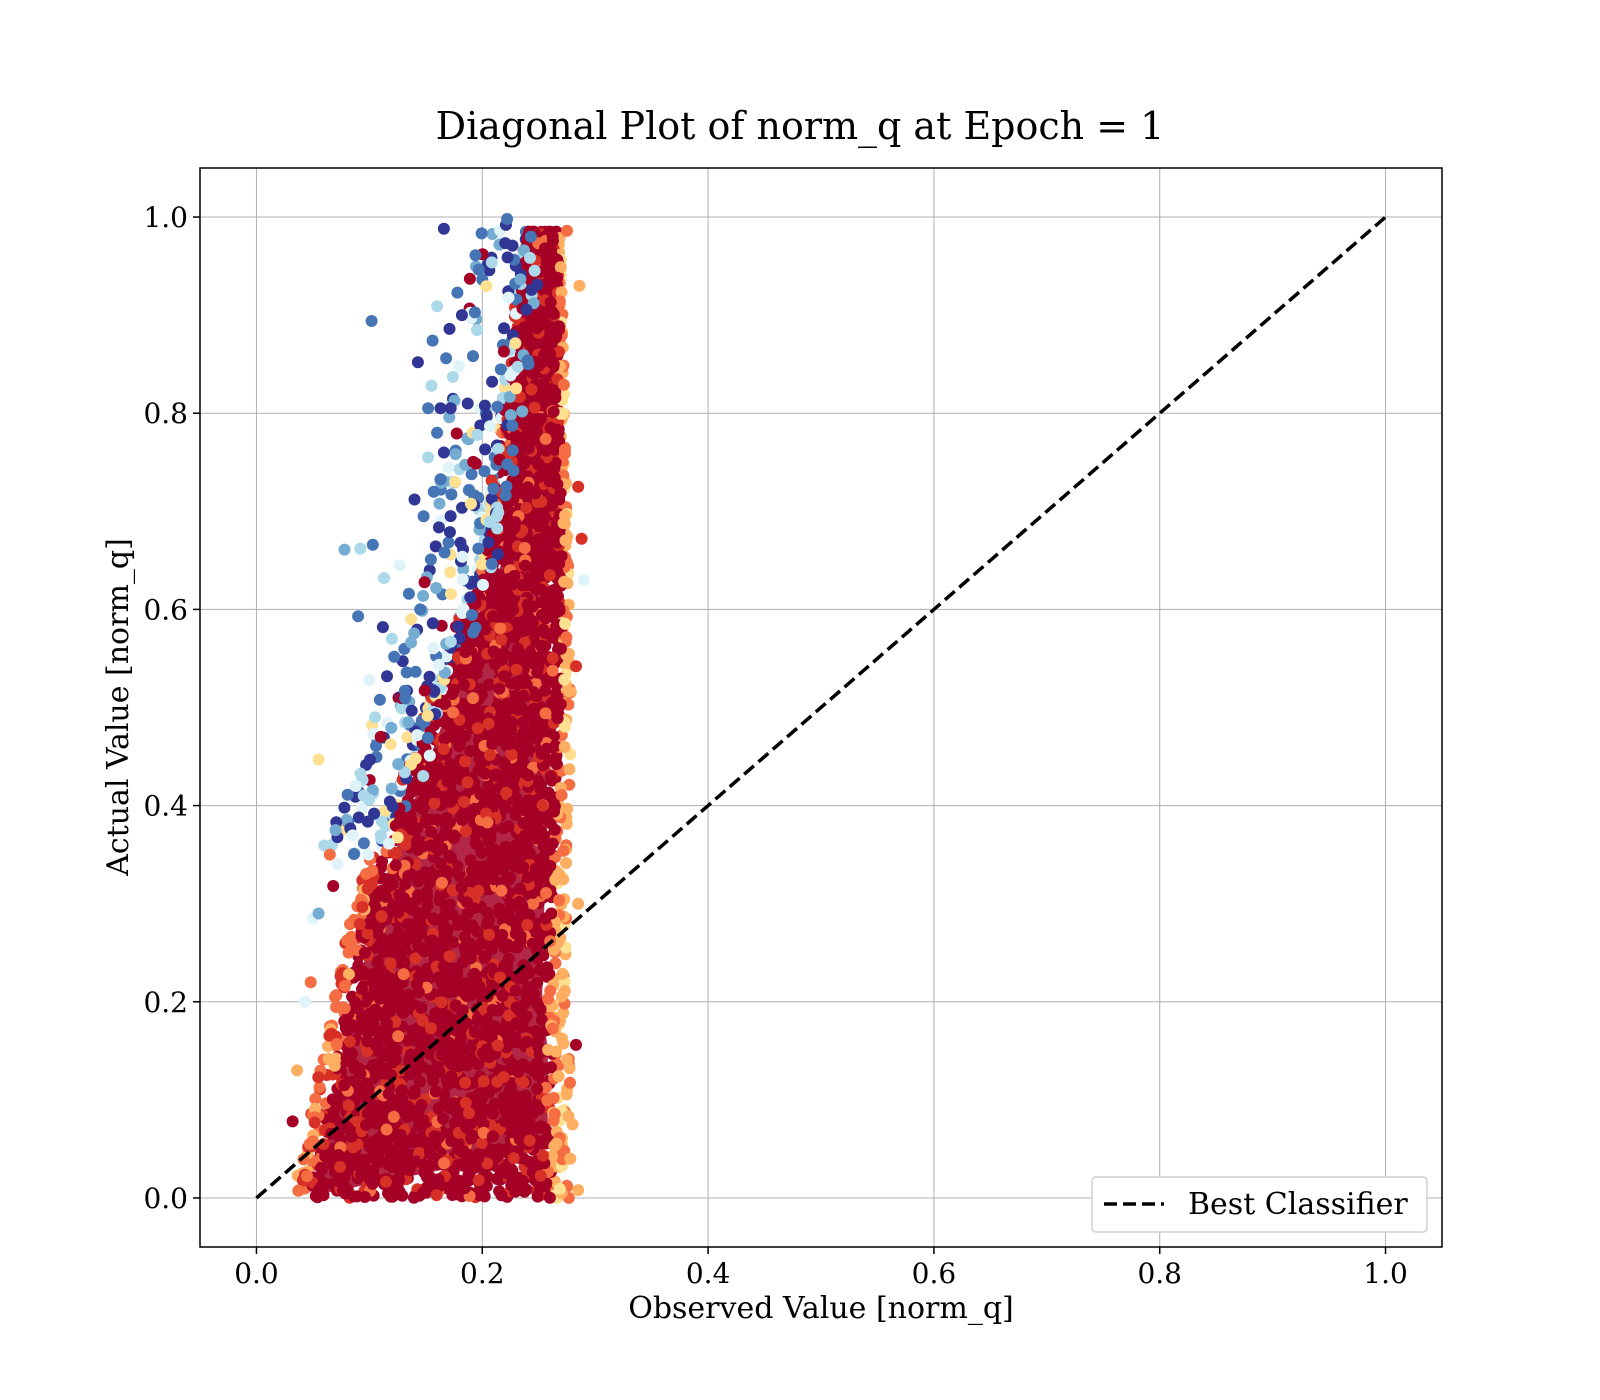 The image size is (1600, 1400). What do you see at coordinates (165, 806) in the screenshot?
I see `y-tick-label: 0.4` at bounding box center [165, 806].